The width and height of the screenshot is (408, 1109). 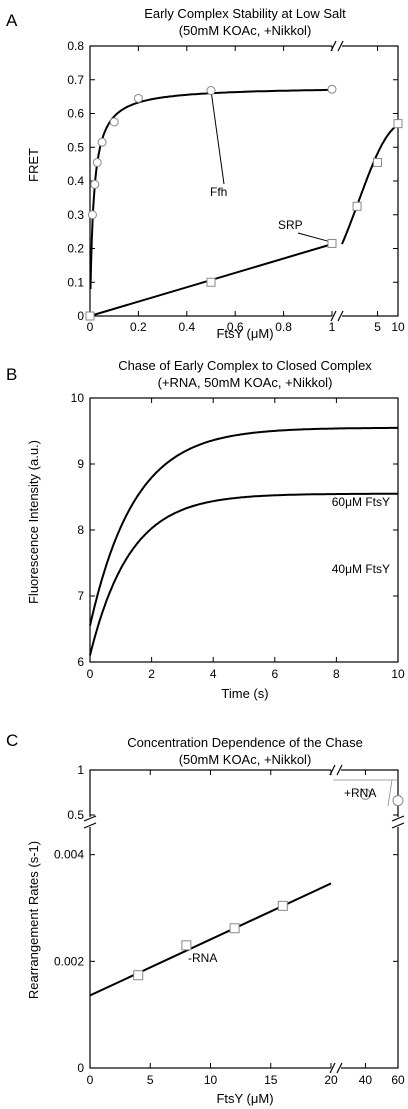 What do you see at coordinates (244, 1098) in the screenshot?
I see `panel-c-xlabel: FtsY (μM)` at bounding box center [244, 1098].